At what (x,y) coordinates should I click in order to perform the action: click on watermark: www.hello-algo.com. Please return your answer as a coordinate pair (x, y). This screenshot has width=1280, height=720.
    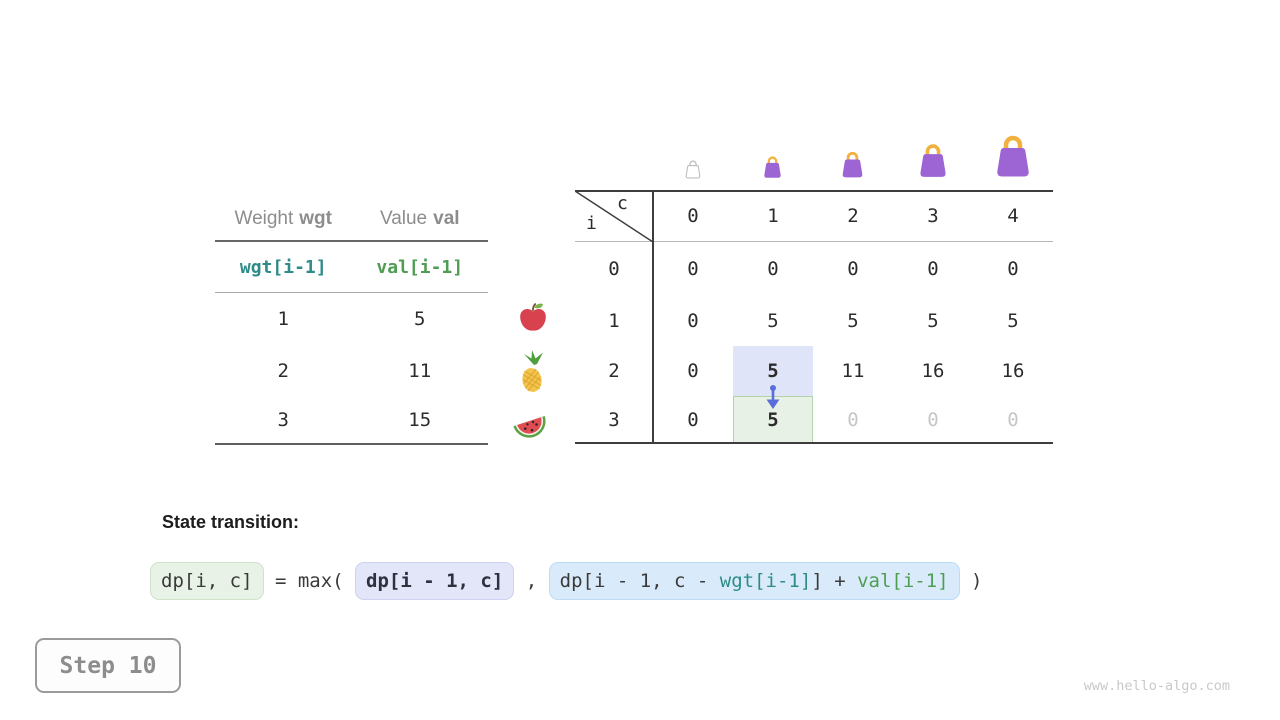
    Looking at the image, I should click on (1156, 686).